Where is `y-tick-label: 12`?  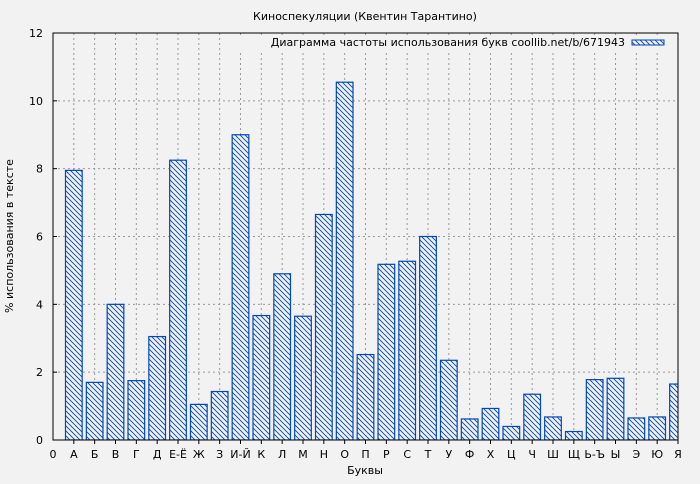 y-tick-label: 12 is located at coordinates (36, 33).